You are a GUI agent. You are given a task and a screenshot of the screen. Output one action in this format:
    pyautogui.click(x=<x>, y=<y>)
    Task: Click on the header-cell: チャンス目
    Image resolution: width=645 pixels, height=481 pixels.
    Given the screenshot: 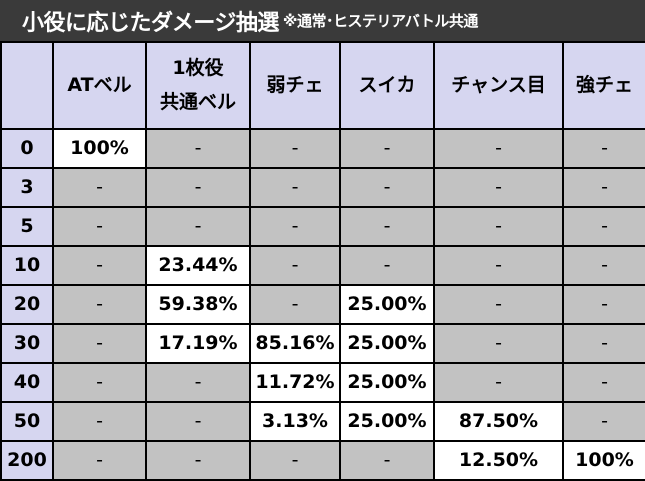 What is the action you would take?
    pyautogui.click(x=498, y=85)
    